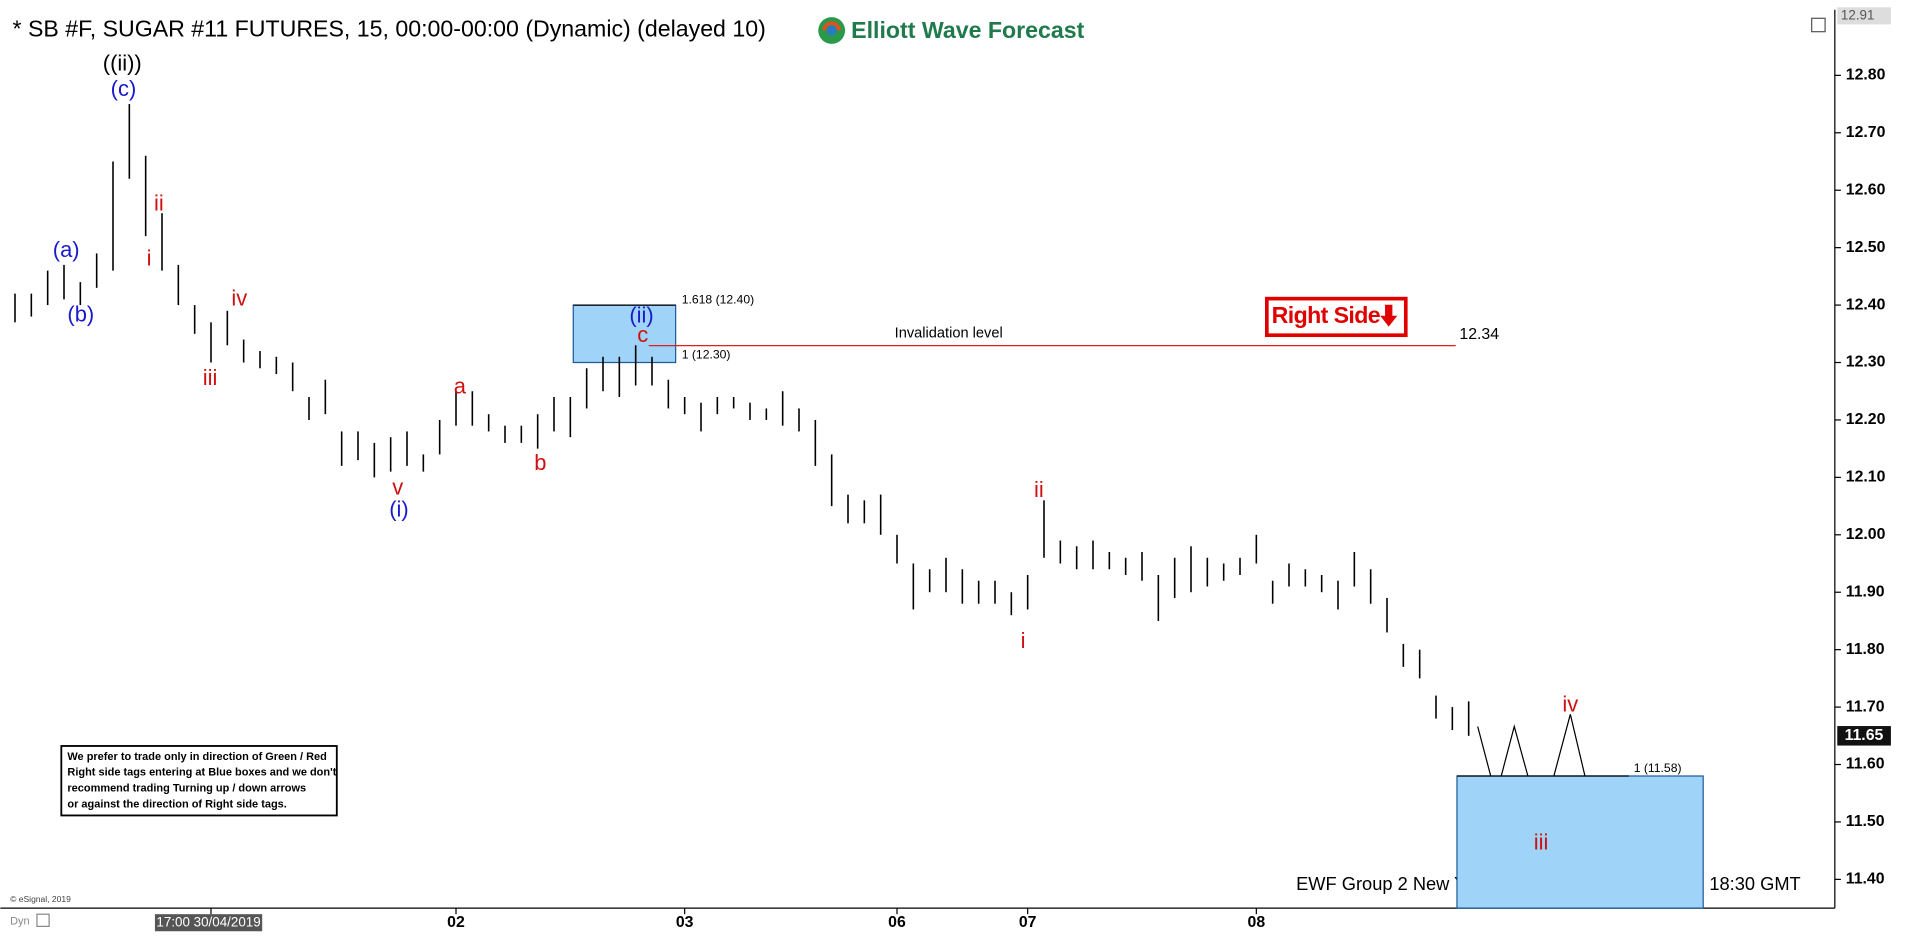 This screenshot has height=941, width=1912. What do you see at coordinates (43, 920) in the screenshot?
I see `mode-icon` at bounding box center [43, 920].